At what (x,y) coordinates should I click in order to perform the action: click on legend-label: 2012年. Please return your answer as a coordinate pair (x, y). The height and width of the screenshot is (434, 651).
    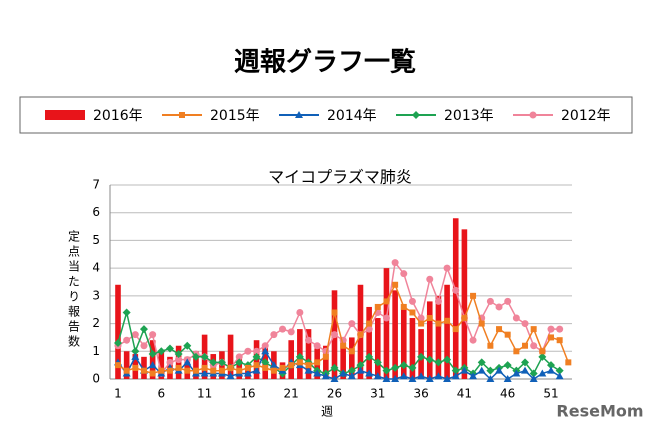
    Looking at the image, I should click on (586, 116).